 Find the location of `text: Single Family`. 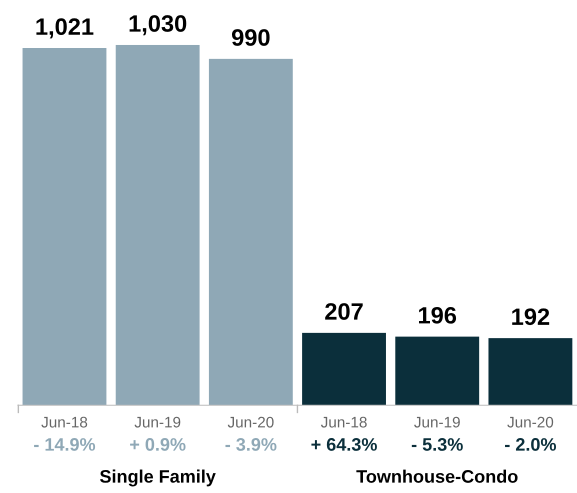

text: Single Family is located at coordinates (158, 478).